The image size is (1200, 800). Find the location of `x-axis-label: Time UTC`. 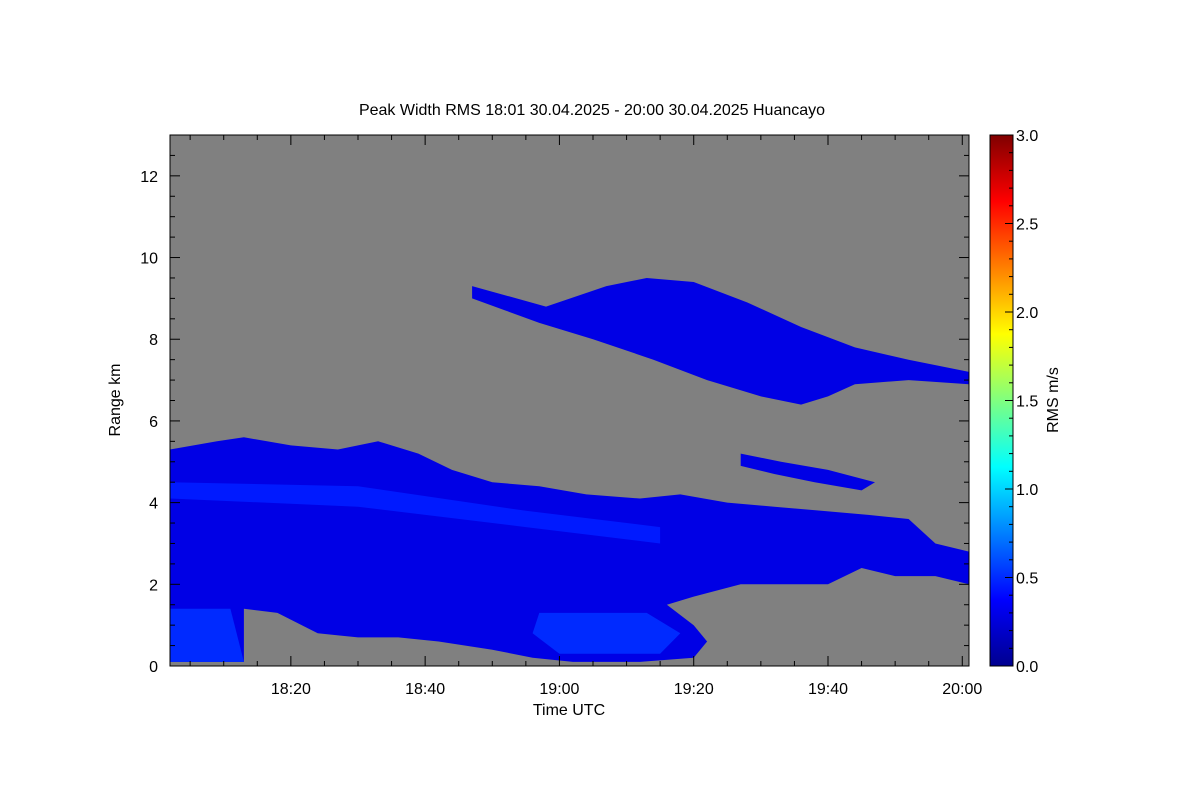

x-axis-label: Time UTC is located at coordinates (569, 710).